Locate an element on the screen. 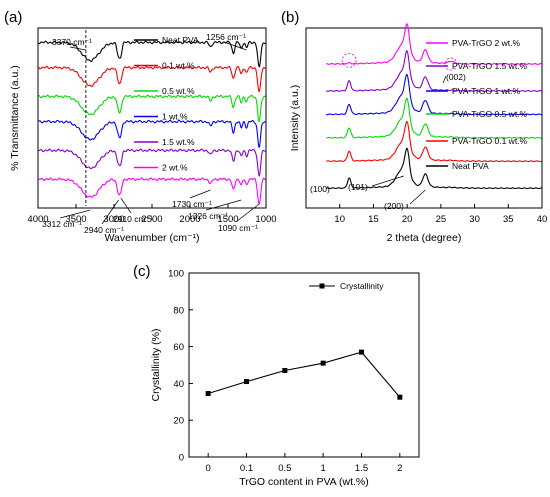  y-tick-label: 0 is located at coordinates (181, 458).